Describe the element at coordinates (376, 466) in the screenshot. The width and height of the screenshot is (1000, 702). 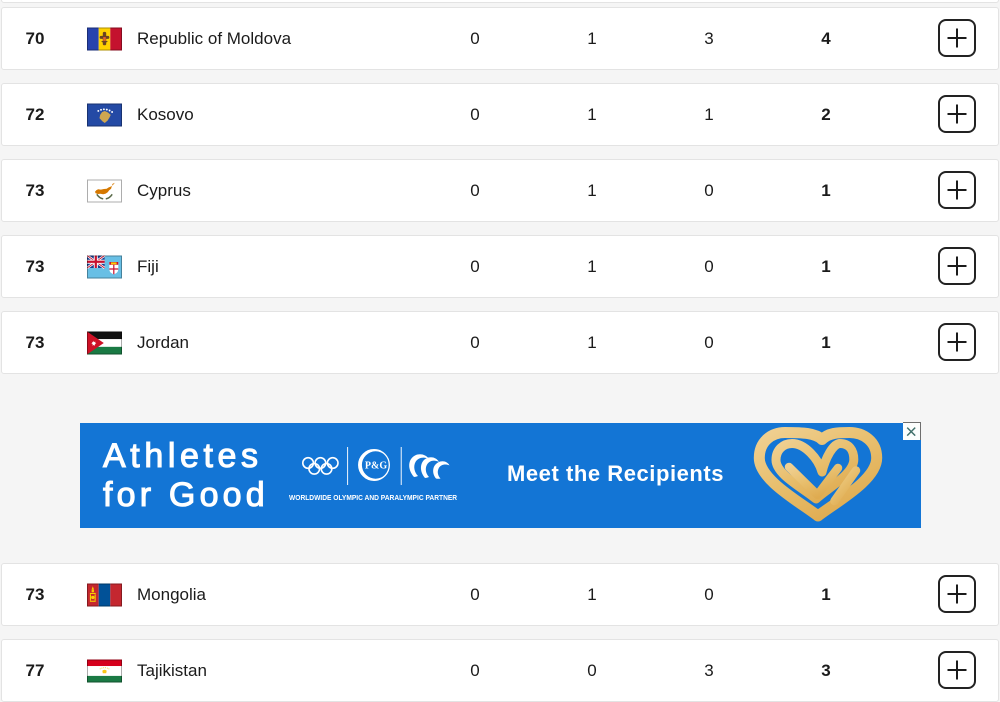
I see `svg-text: P&G` at that location.